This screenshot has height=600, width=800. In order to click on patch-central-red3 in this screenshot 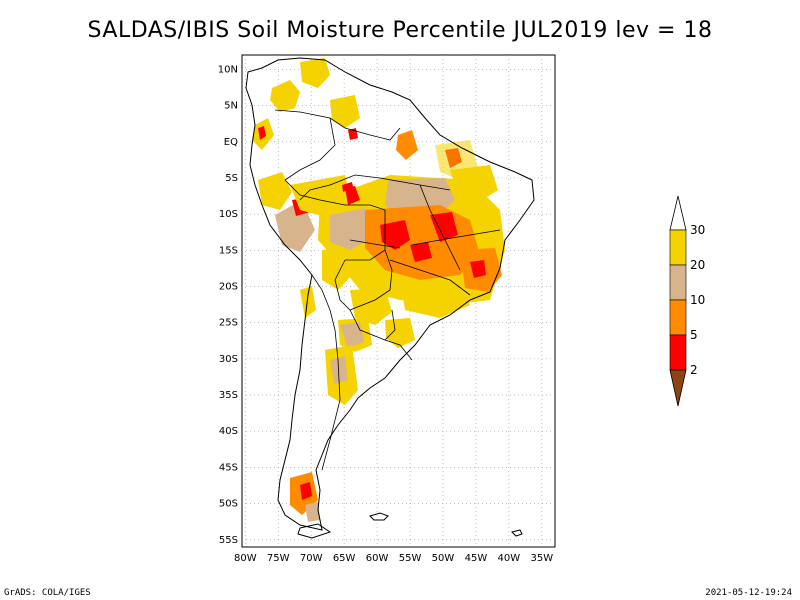, I will do `click(352, 195)`.